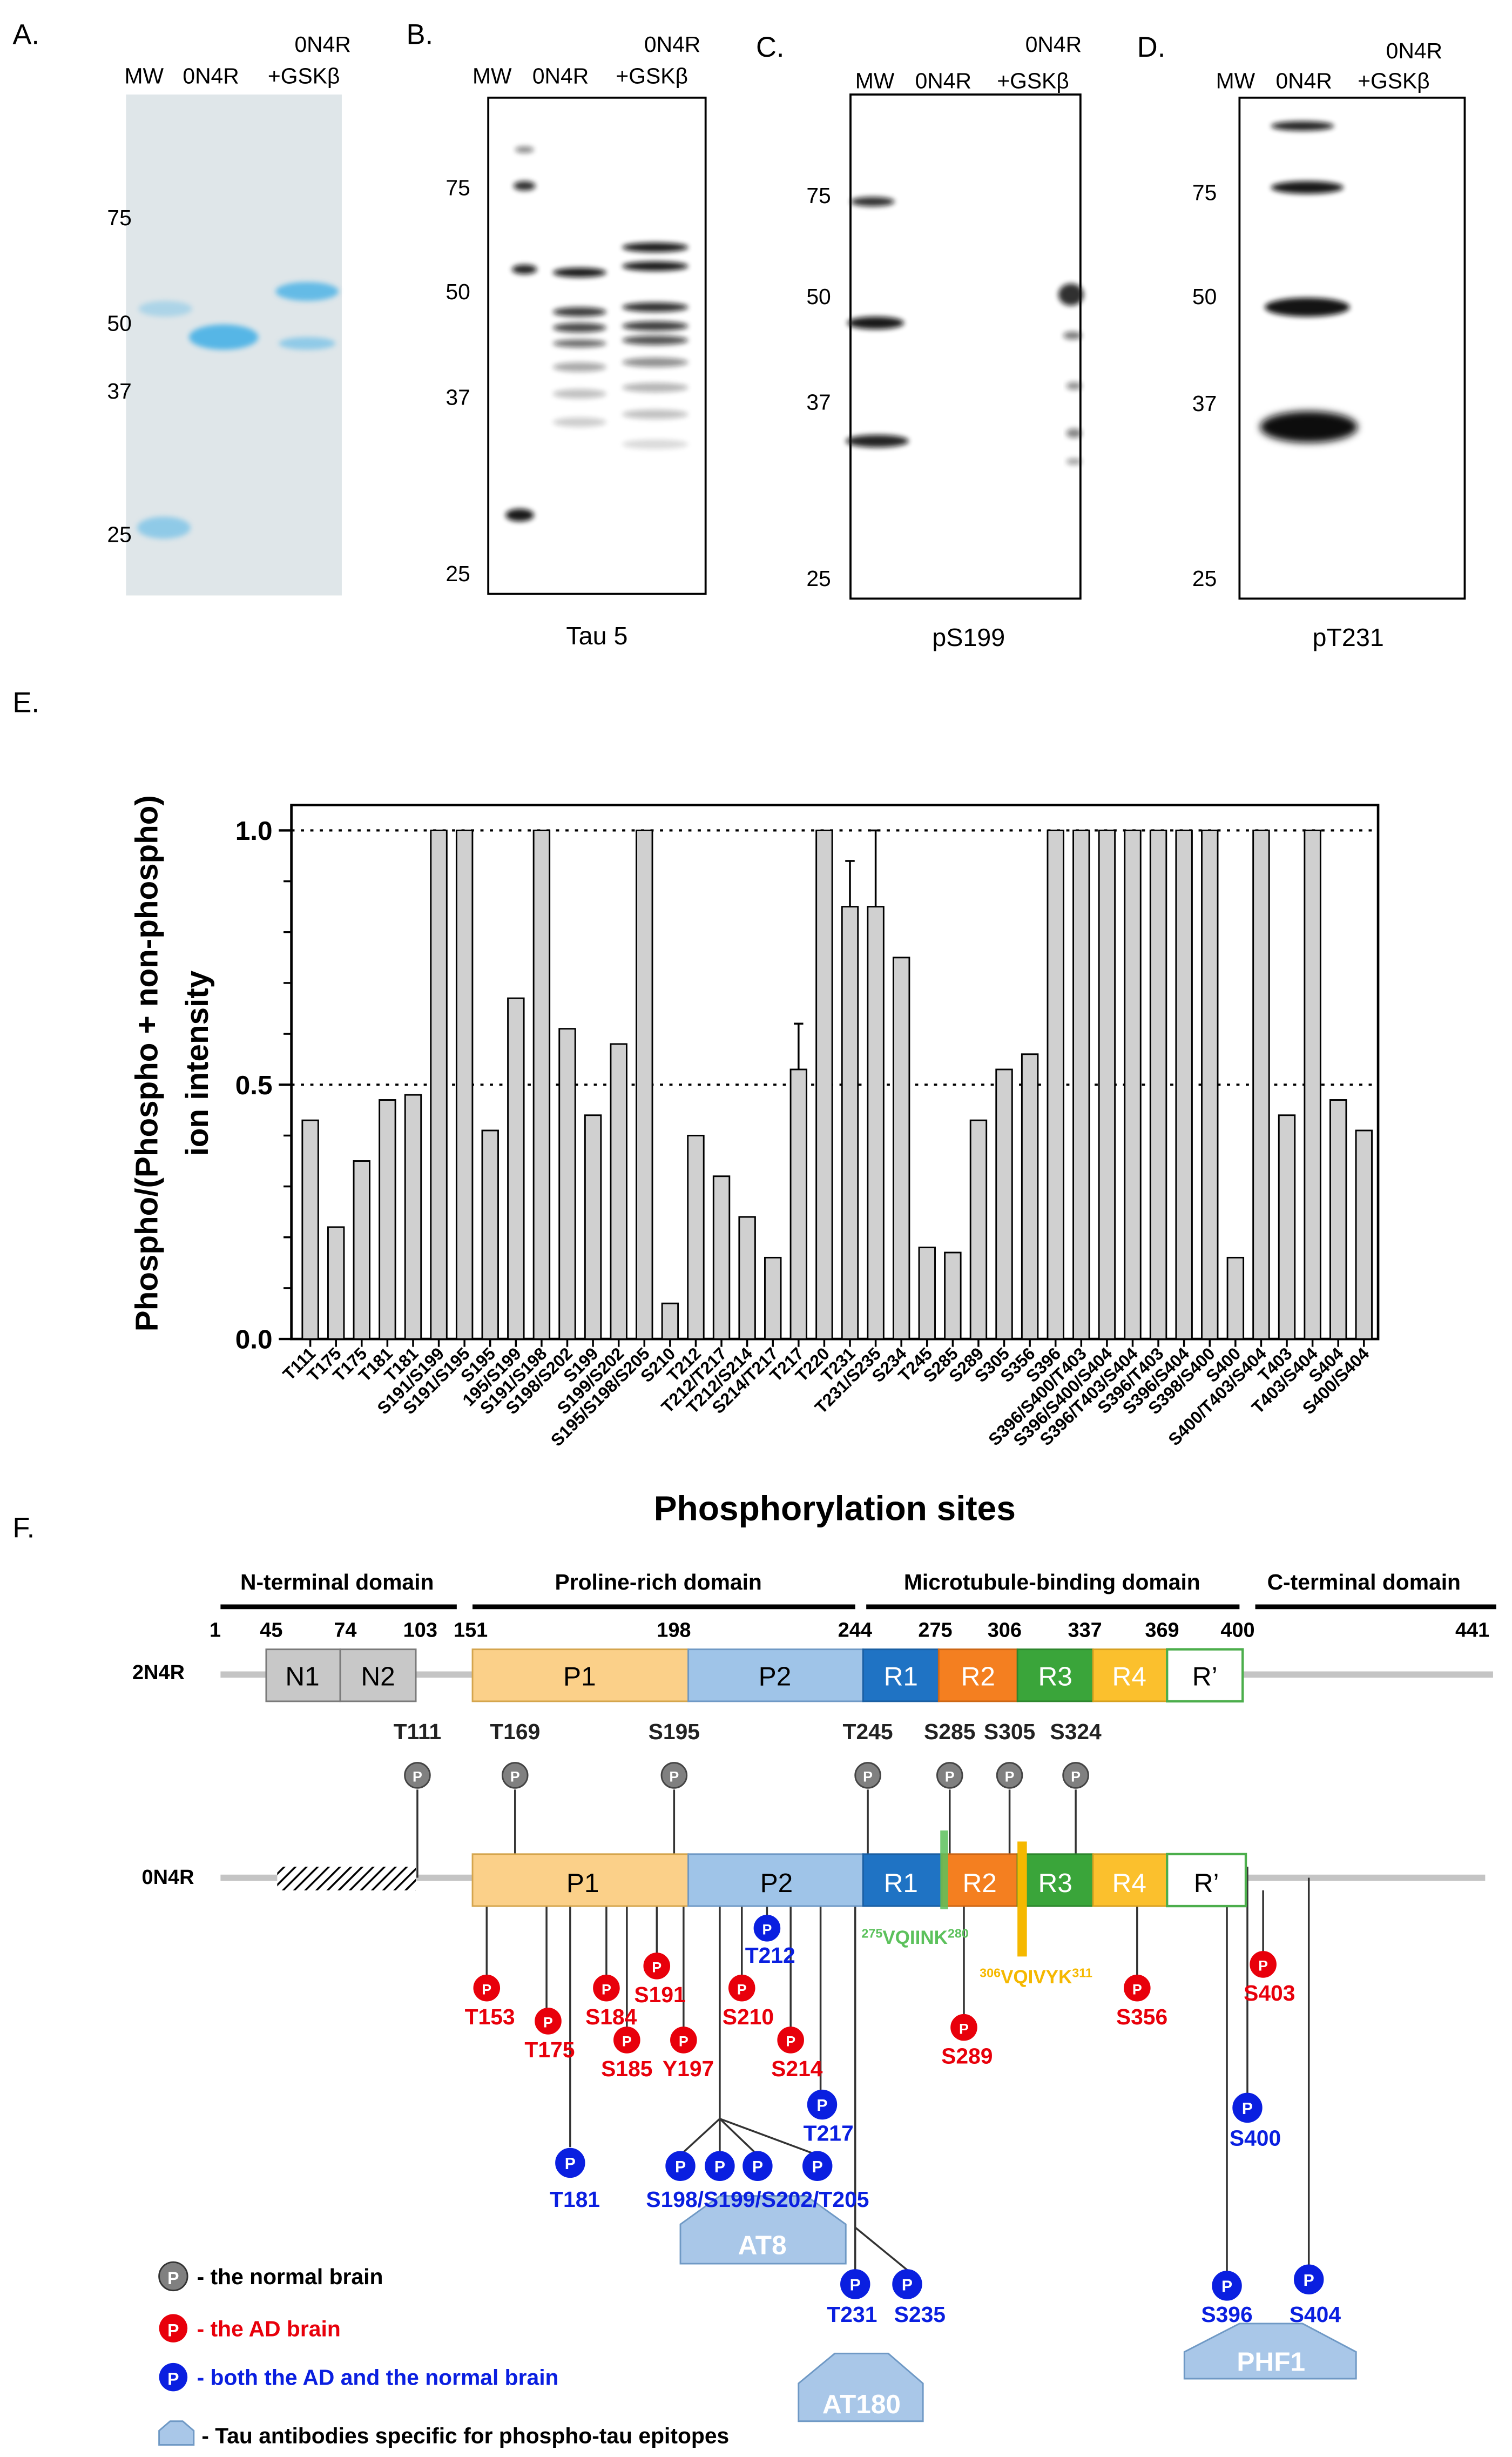  I want to click on legend-normal-pin-letter: P, so click(173, 2278).